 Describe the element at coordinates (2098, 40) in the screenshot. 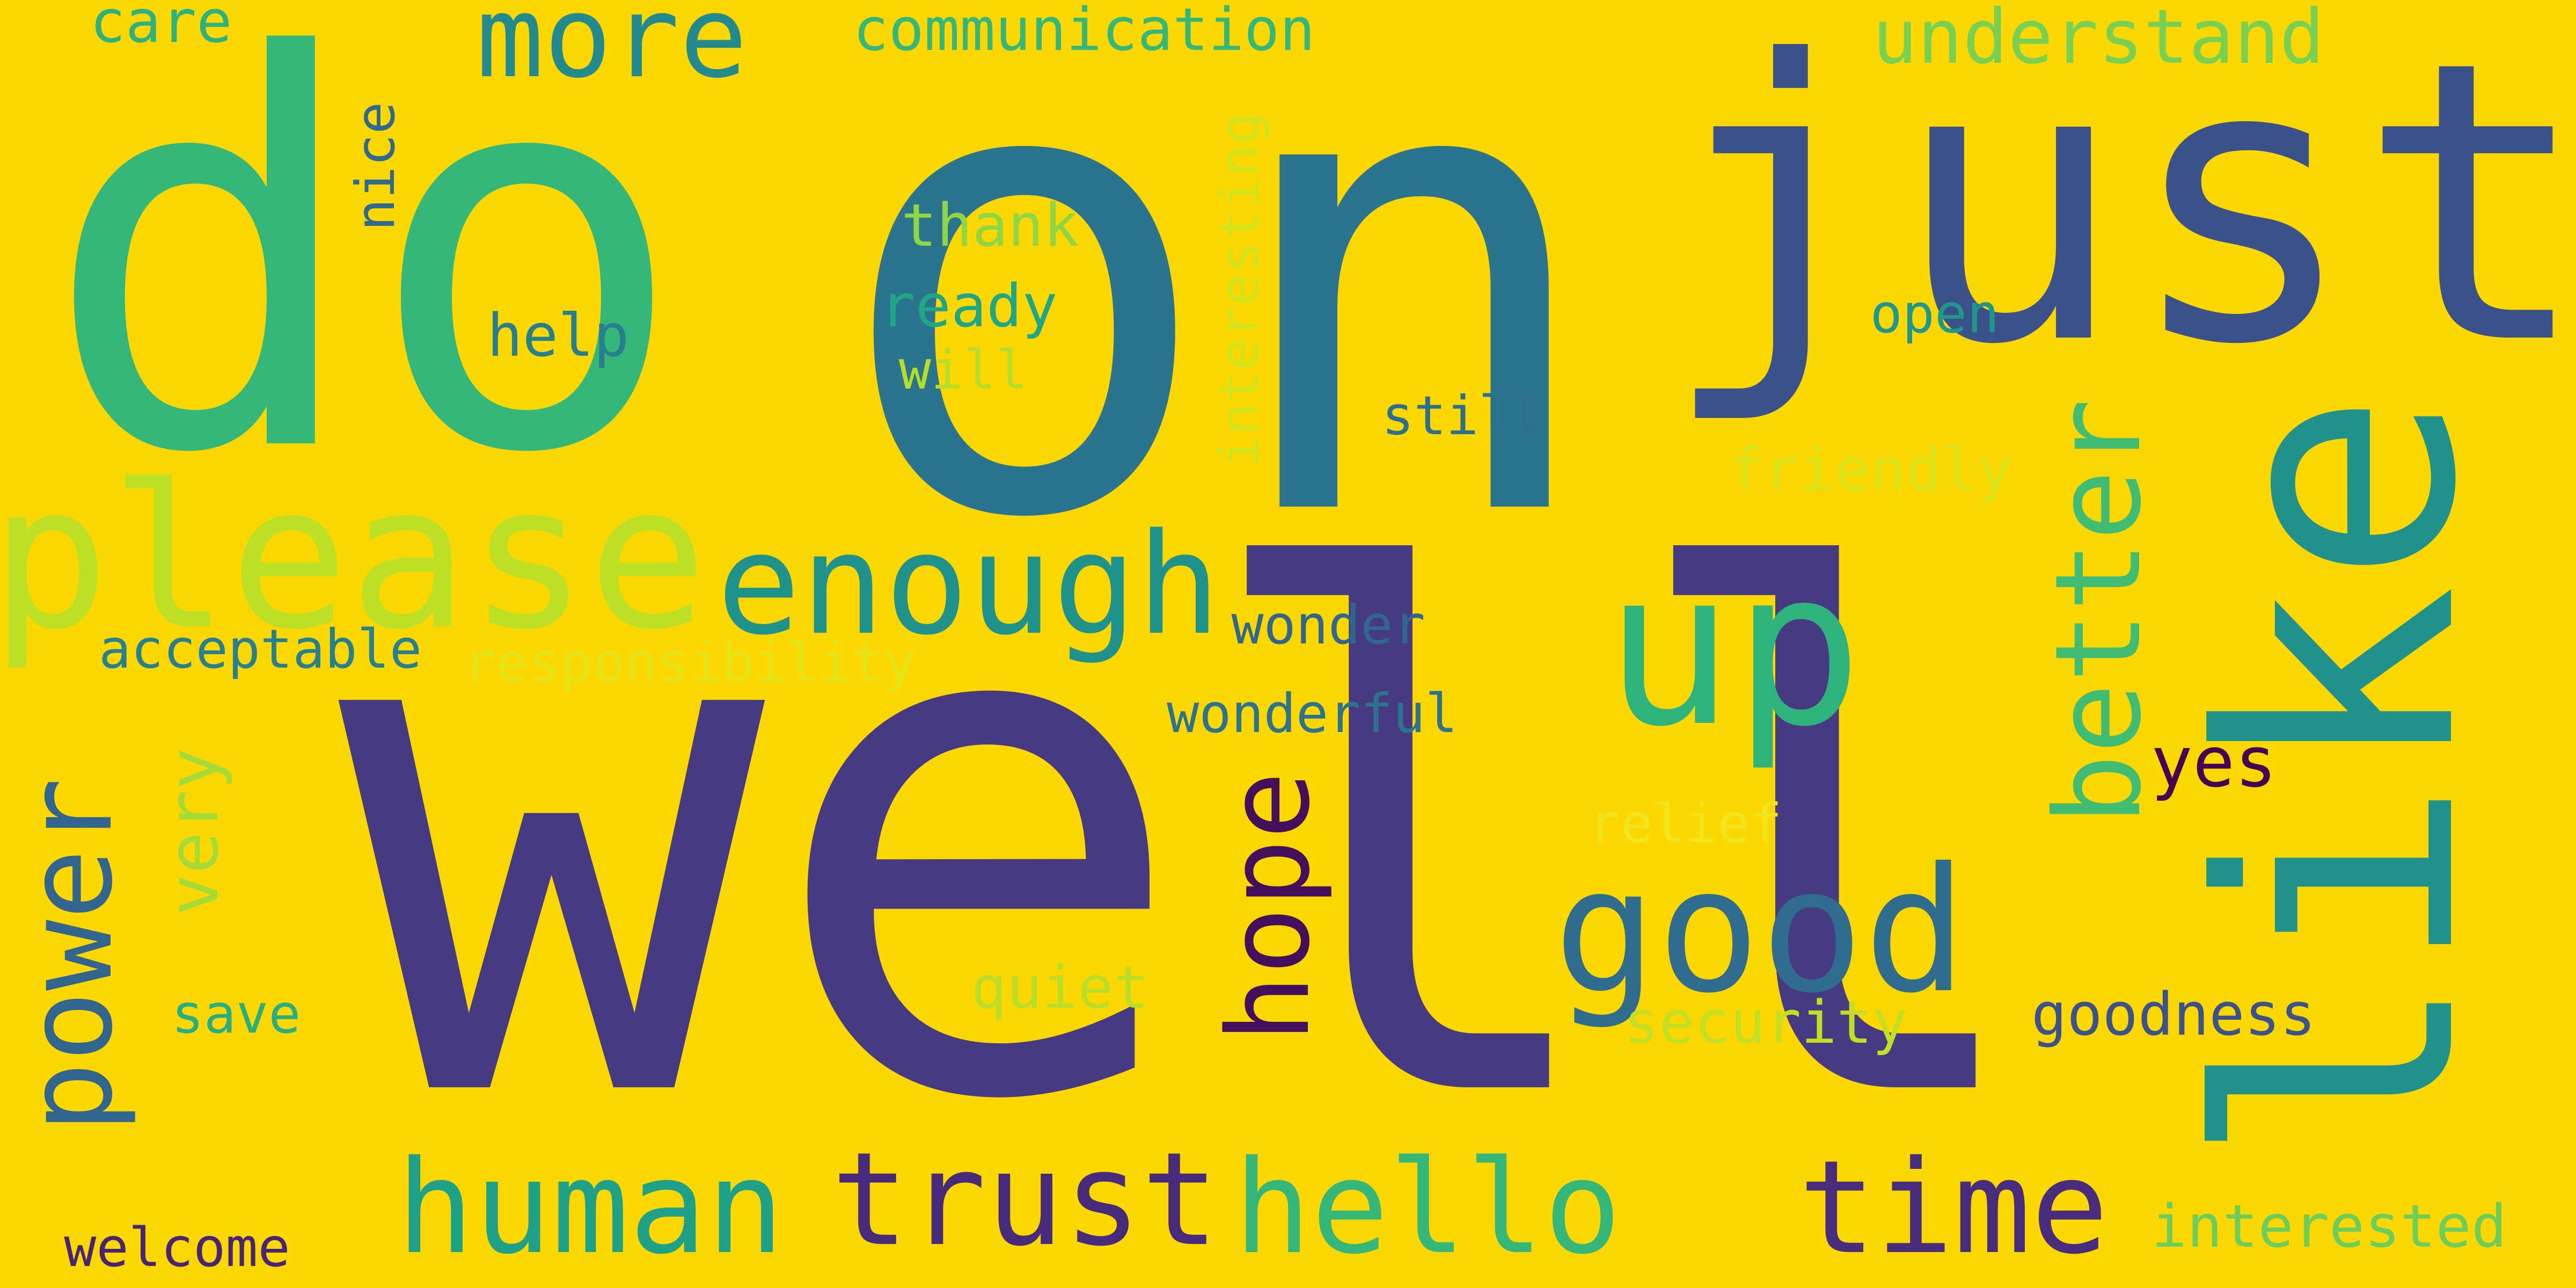

I see `word-understand: understand` at that location.